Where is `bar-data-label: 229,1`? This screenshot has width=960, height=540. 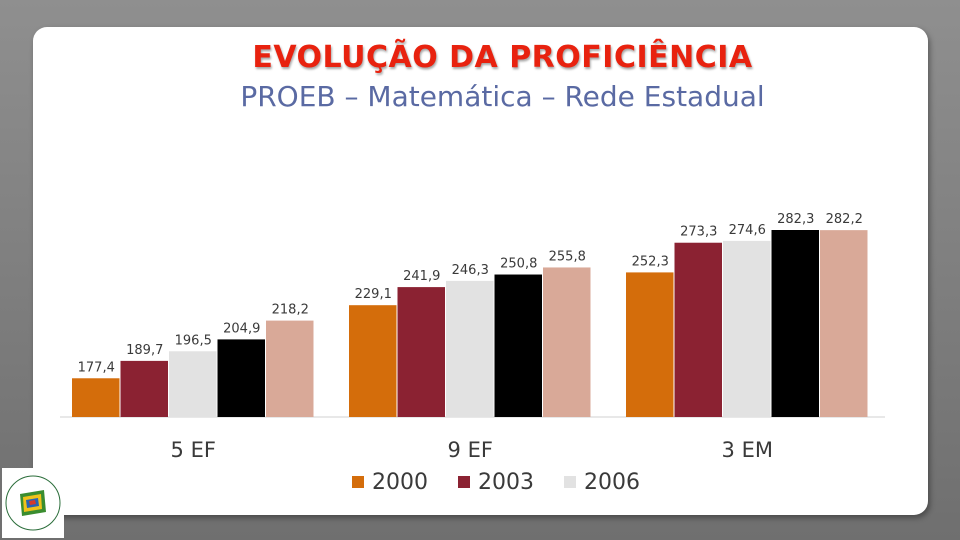 bar-data-label: 229,1 is located at coordinates (373, 294).